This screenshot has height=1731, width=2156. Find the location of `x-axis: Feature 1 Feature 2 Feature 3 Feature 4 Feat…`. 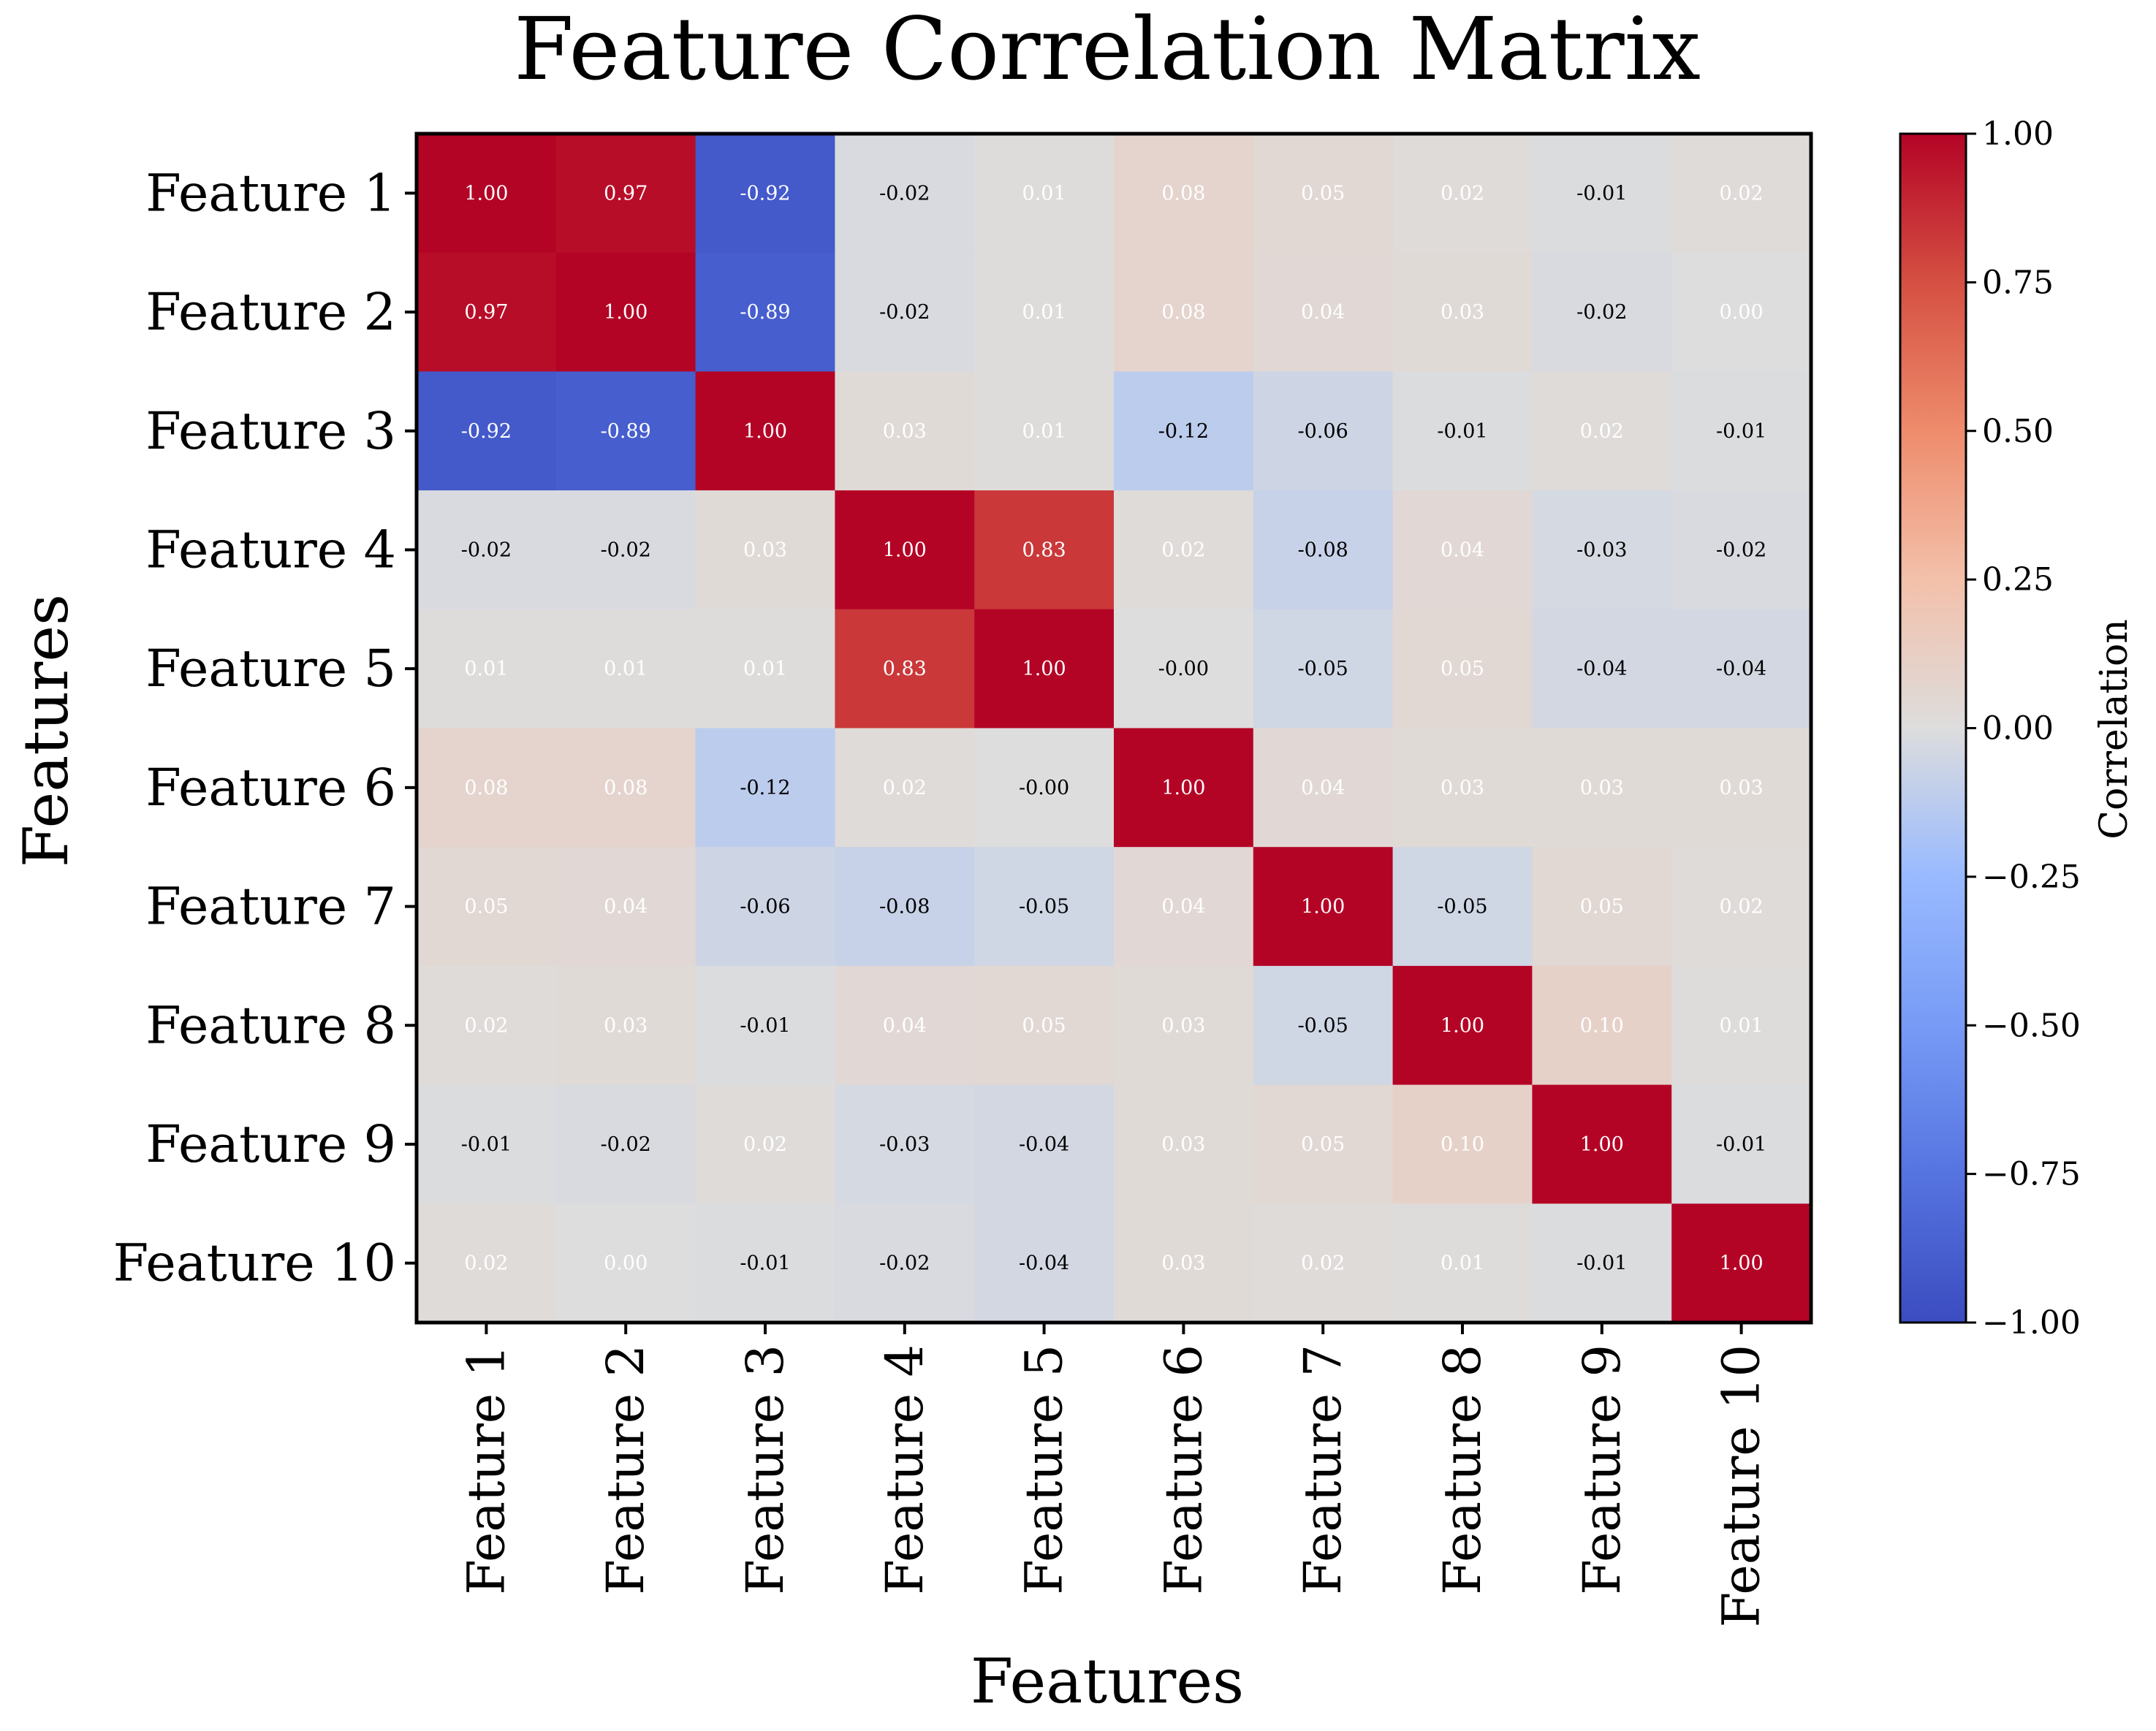

x-axis: Feature 1 Feature 2 Feature 3 Feature 4 Feat… is located at coordinates (1114, 1475).